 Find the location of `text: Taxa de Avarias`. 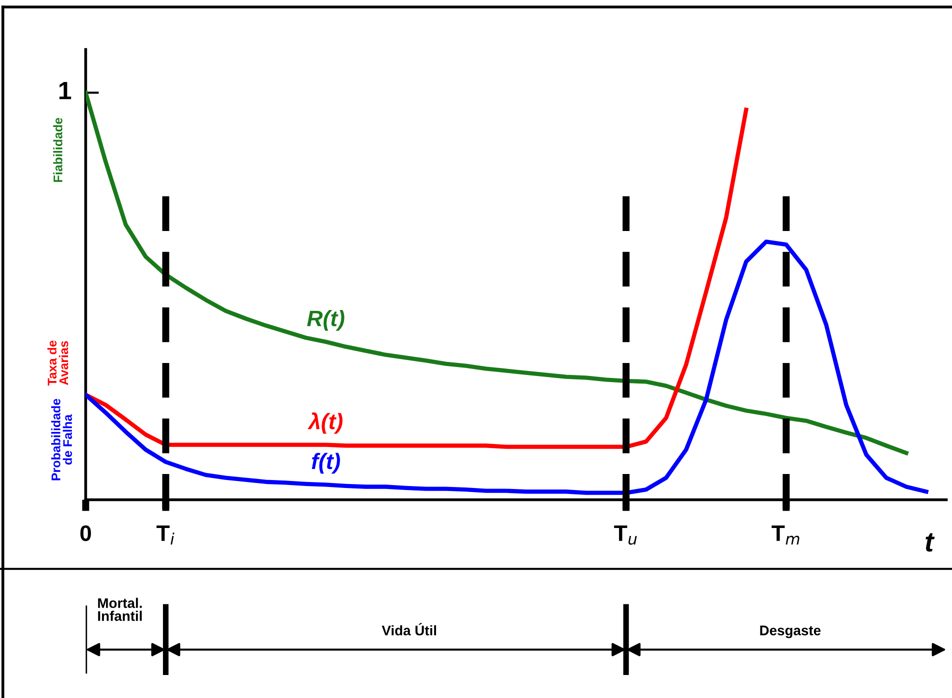

text: Taxa de Avarias is located at coordinates (57, 363).